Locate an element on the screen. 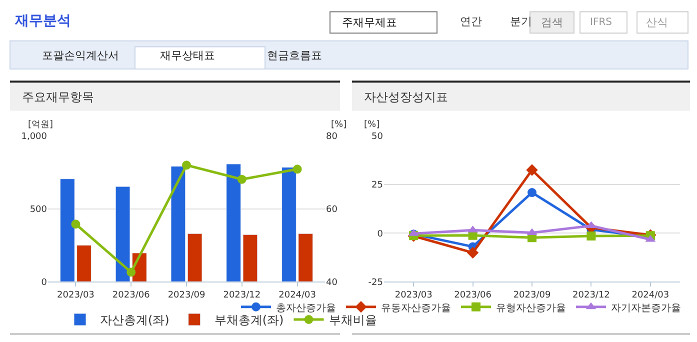  y2-tick-label: 60 is located at coordinates (332, 209).